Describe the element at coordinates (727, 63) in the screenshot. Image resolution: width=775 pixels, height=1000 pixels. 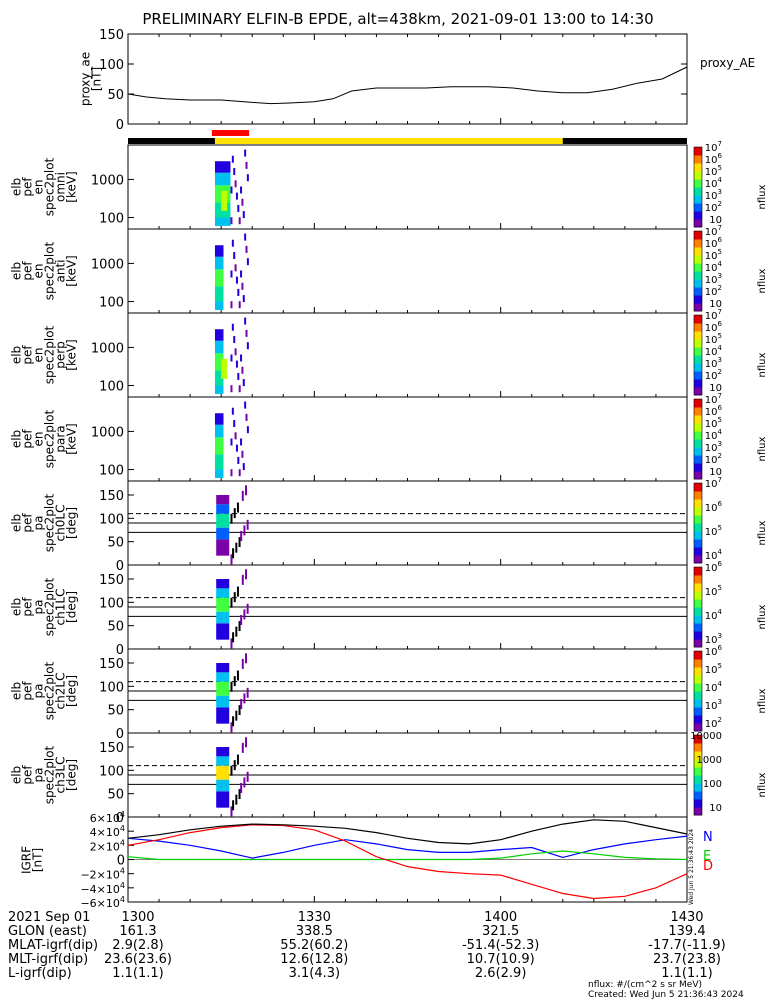
I see `ae-legend: proxy_AE` at that location.